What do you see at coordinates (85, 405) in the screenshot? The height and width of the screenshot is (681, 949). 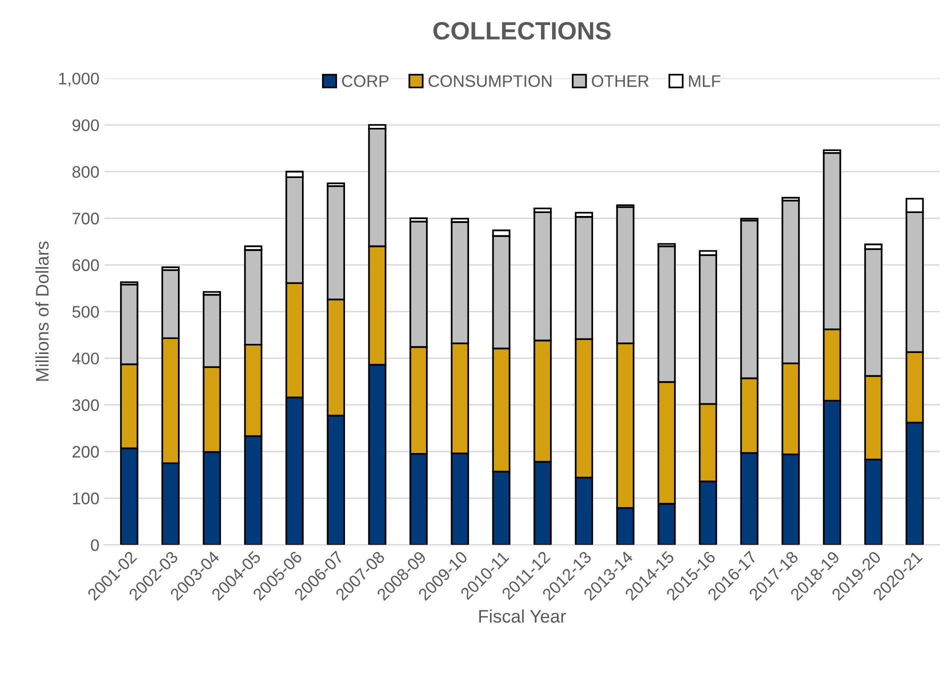 I see `y-tick-label: 300` at bounding box center [85, 405].